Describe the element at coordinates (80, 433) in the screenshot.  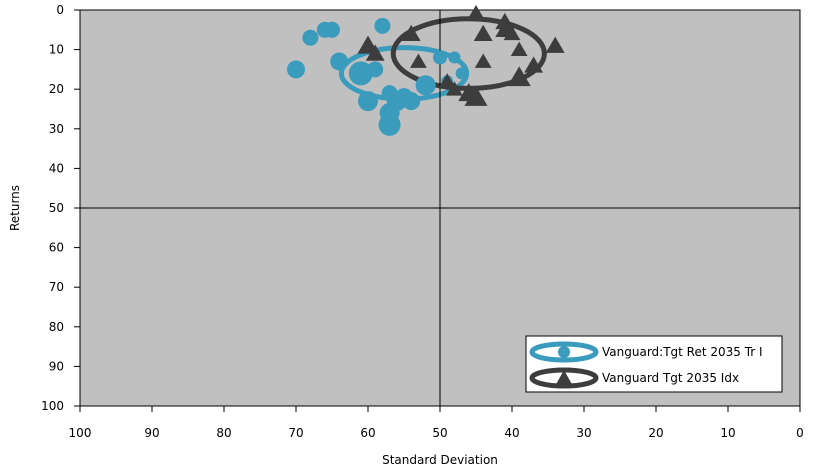
I see `x-tick-label-0: 100` at that location.